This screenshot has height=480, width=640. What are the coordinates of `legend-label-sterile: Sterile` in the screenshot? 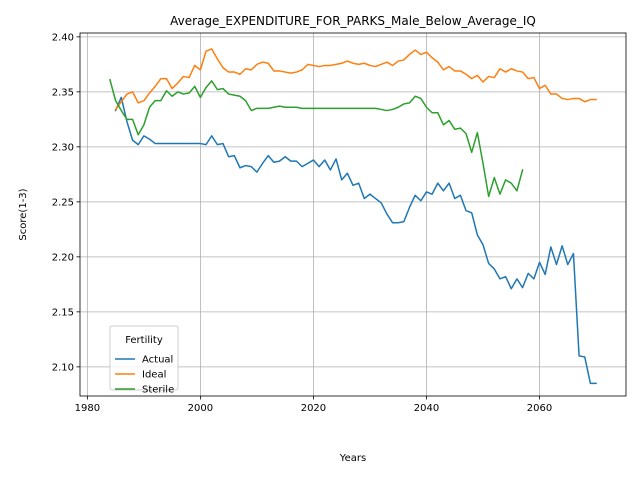 It's located at (158, 390).